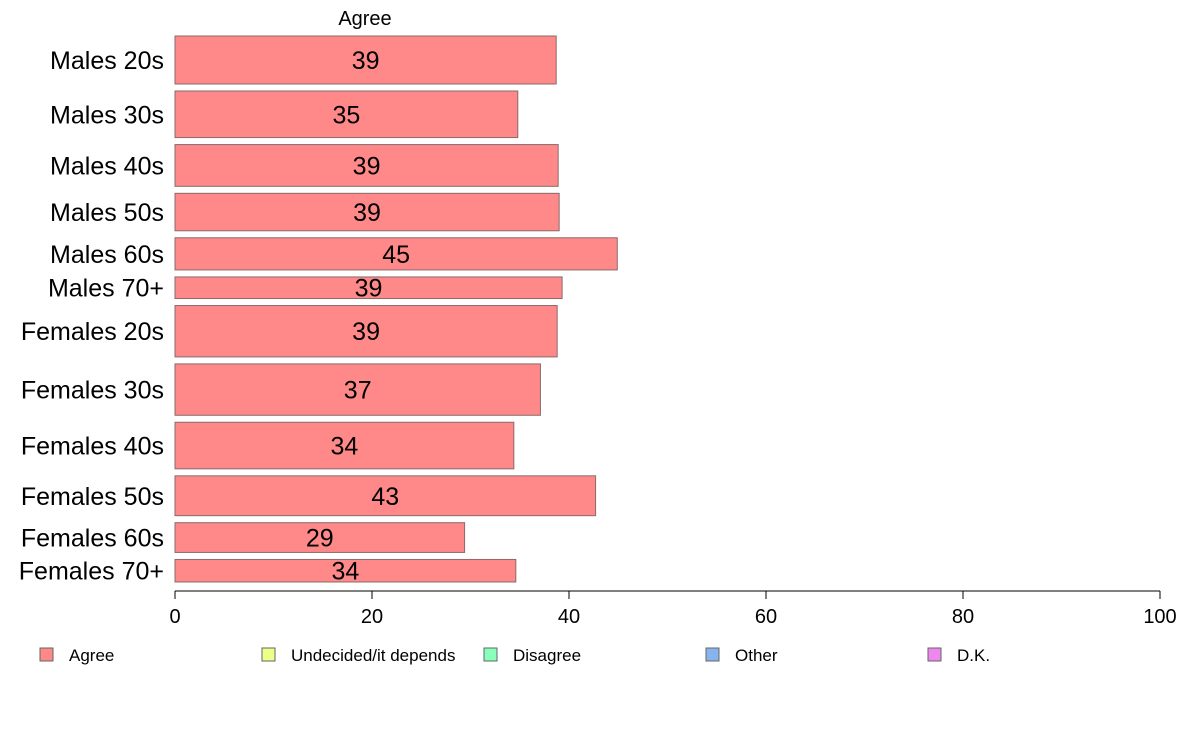  Describe the element at coordinates (107, 255) in the screenshot. I see `category-label: Males 60s` at that location.